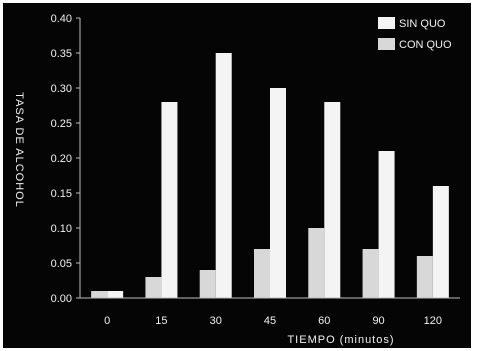  I want to click on x-tick-label: 120, so click(433, 321).